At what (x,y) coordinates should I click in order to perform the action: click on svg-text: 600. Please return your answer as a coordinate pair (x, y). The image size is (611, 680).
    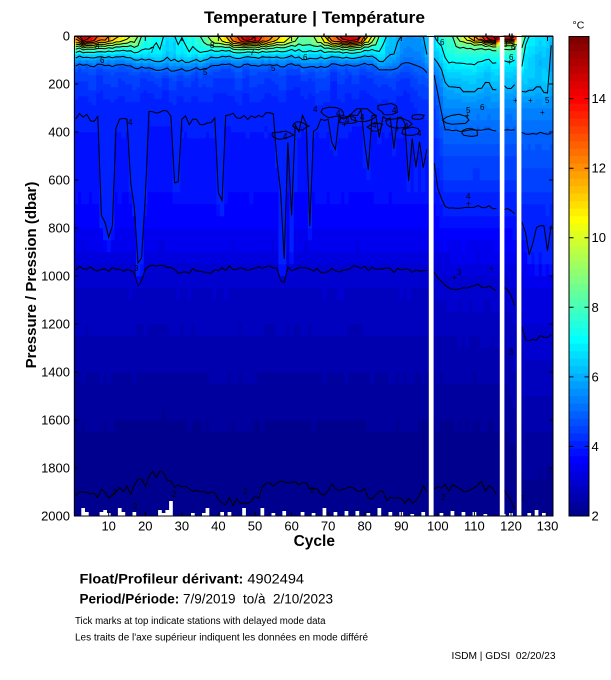
    Looking at the image, I should click on (59, 180).